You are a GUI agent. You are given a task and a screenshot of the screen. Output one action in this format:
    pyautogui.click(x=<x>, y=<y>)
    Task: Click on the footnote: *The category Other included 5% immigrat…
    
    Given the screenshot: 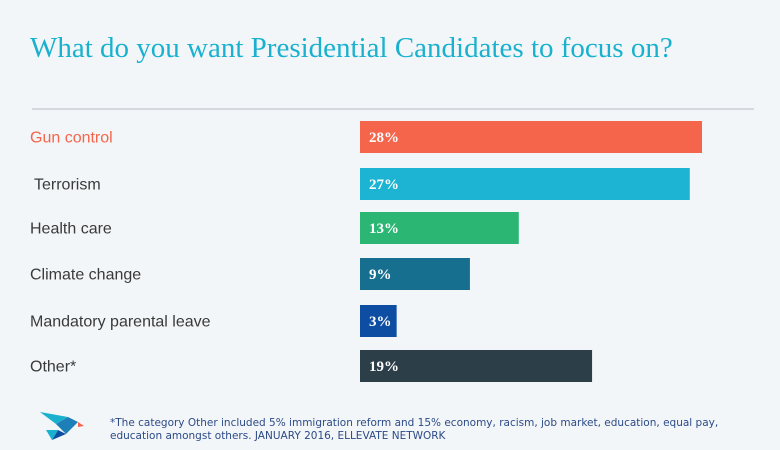 What is the action you would take?
    pyautogui.click(x=414, y=429)
    